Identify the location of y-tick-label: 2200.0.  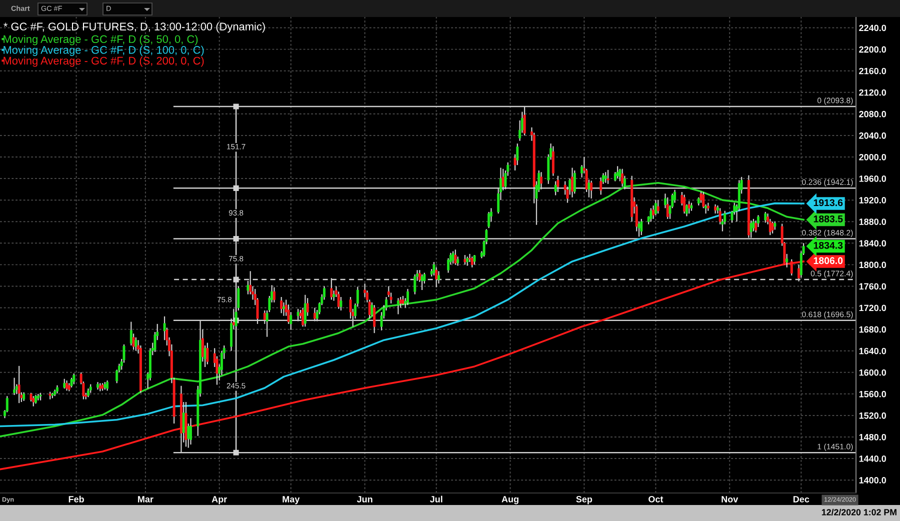
(872, 49).